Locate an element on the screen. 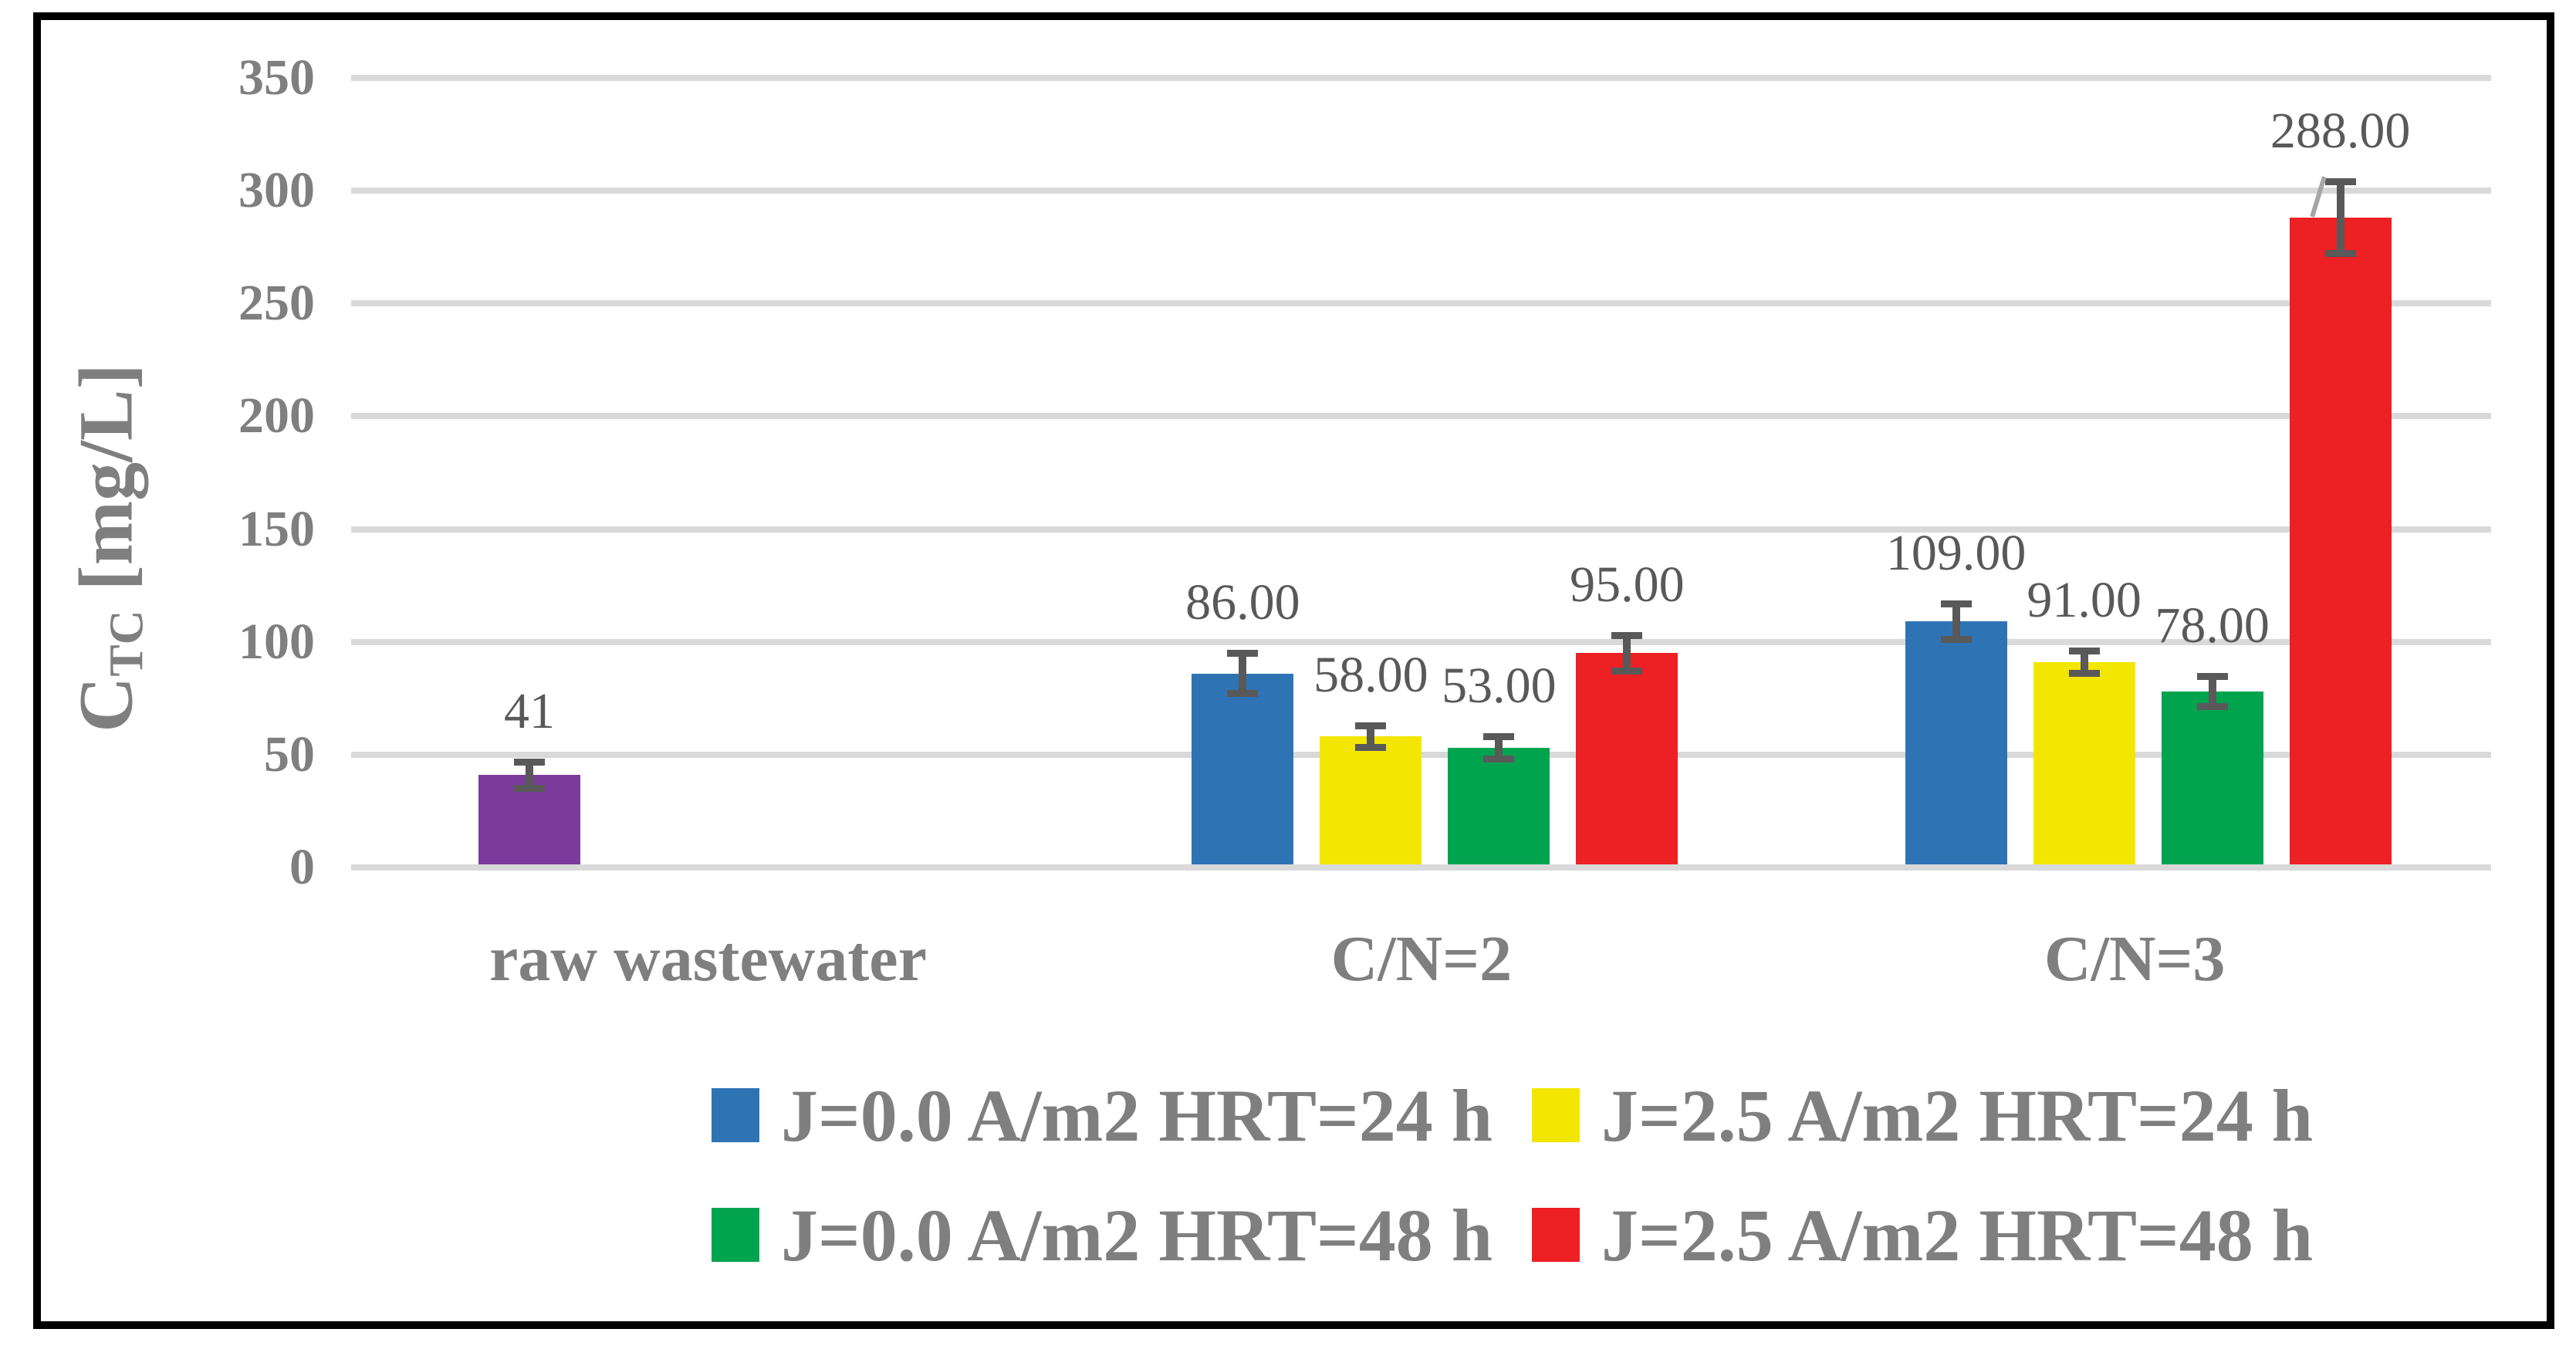  bar-s0-c1 is located at coordinates (1243, 768).